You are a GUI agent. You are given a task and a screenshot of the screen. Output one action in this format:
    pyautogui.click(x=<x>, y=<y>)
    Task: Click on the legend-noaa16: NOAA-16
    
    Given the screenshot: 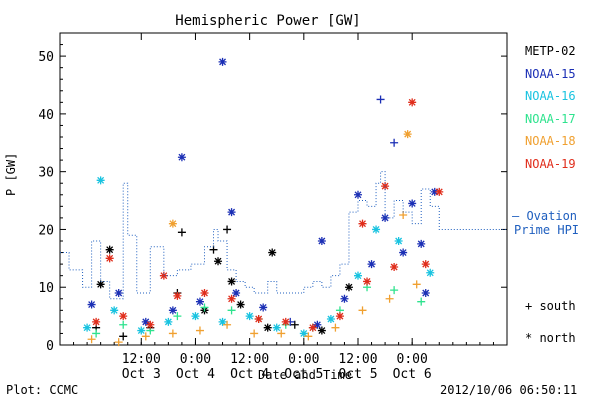 What is the action you would take?
    pyautogui.click(x=550, y=96)
    